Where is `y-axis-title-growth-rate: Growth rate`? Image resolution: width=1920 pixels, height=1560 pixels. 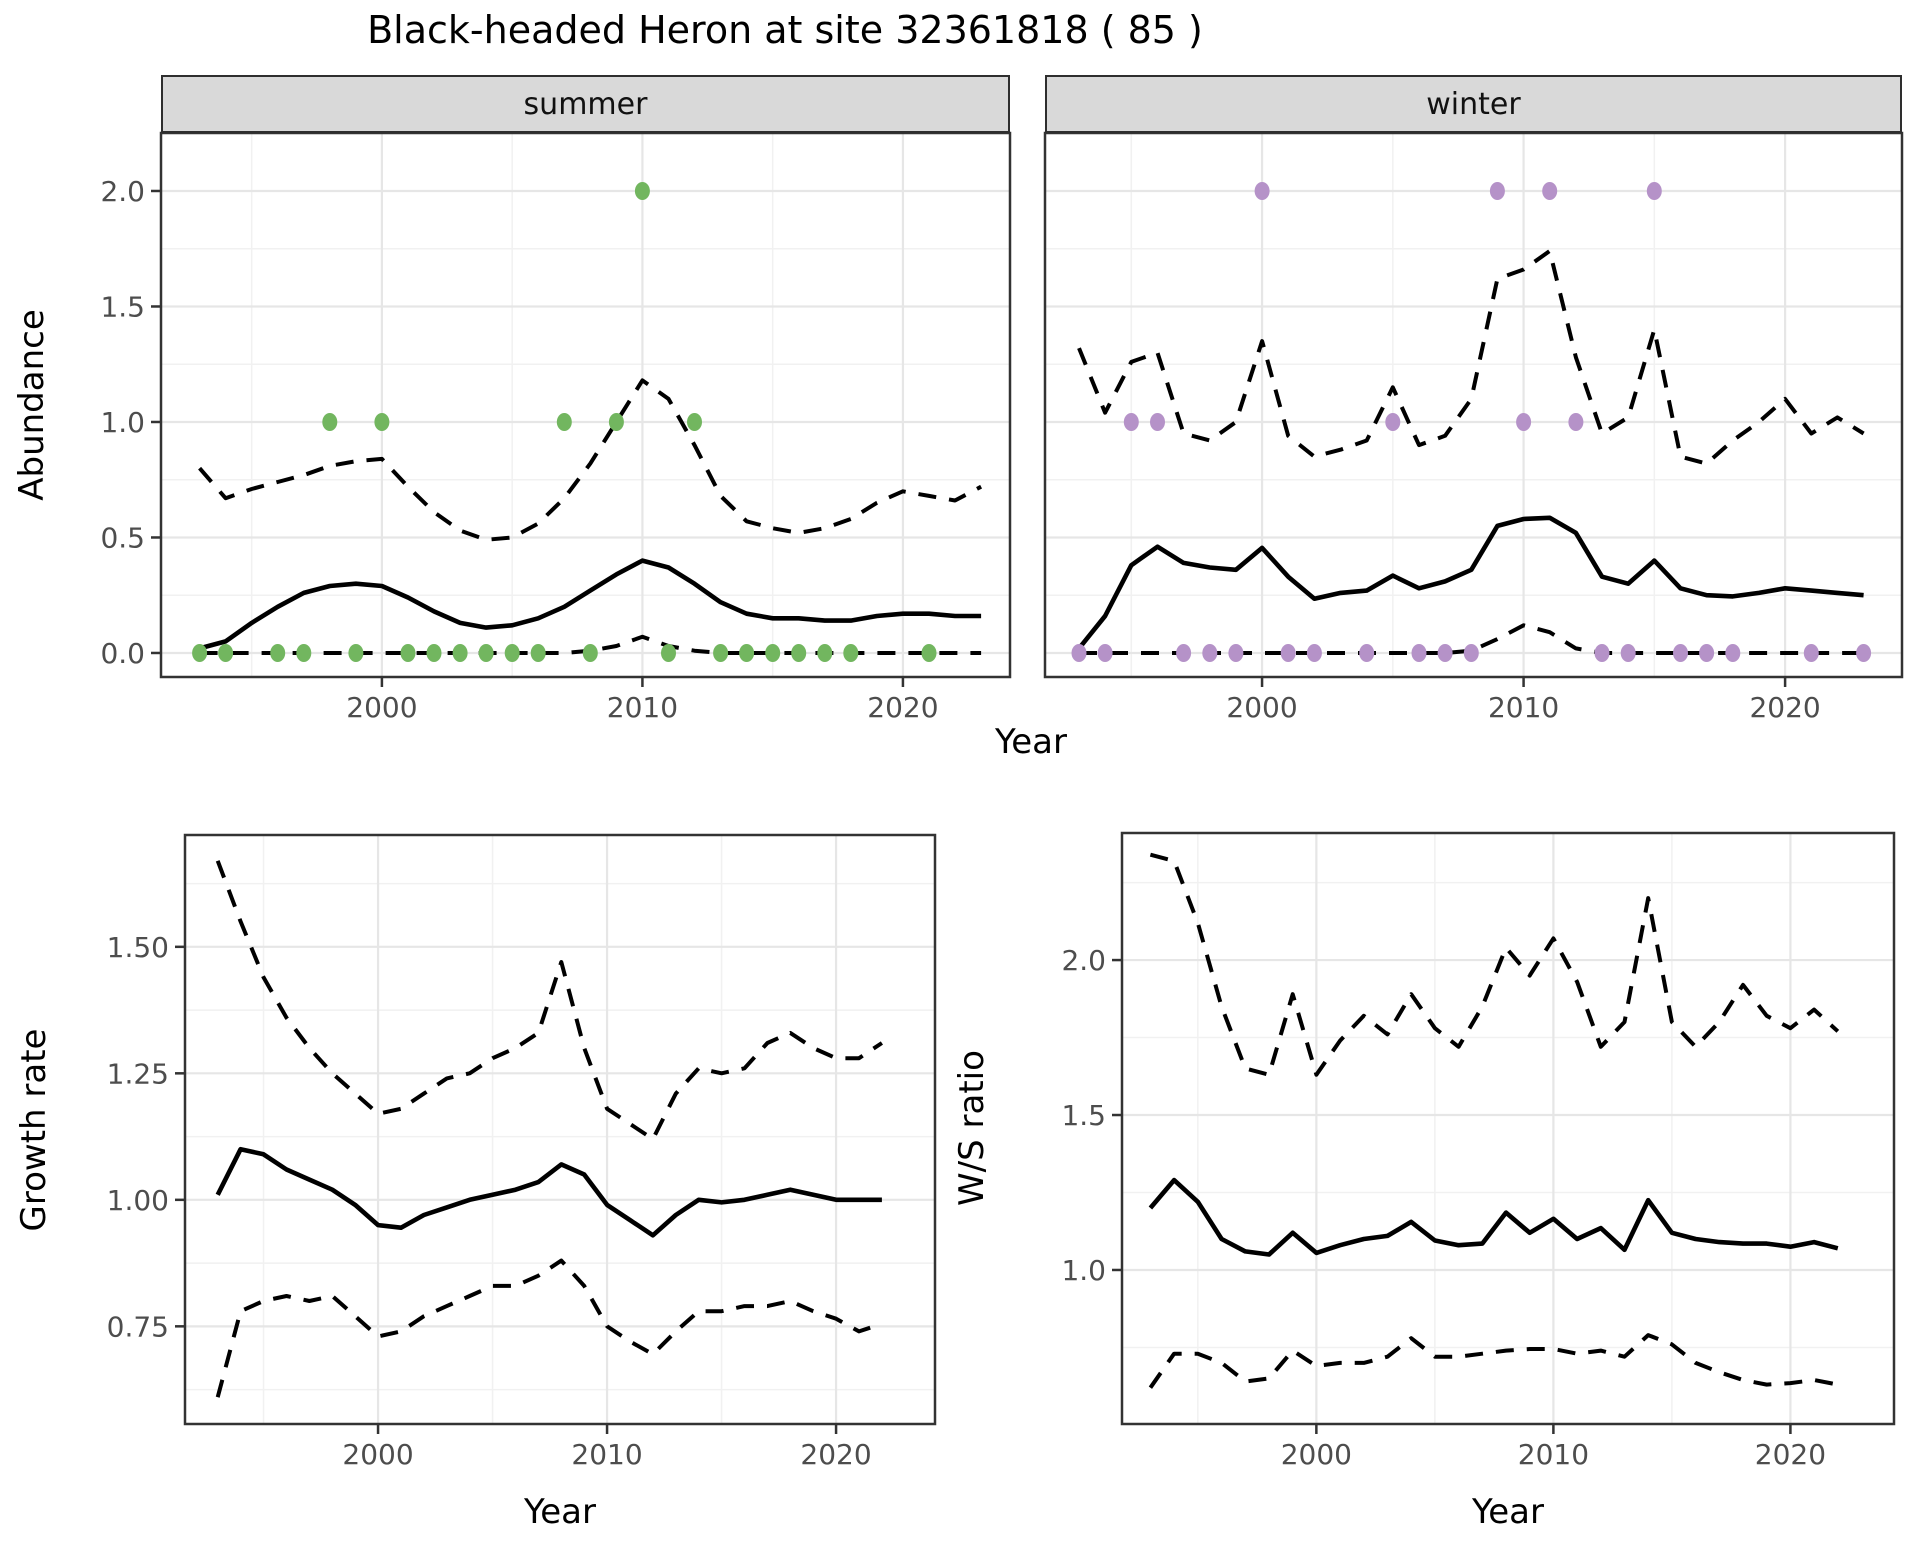 y-axis-title-growth-rate: Growth rate is located at coordinates (34, 1130).